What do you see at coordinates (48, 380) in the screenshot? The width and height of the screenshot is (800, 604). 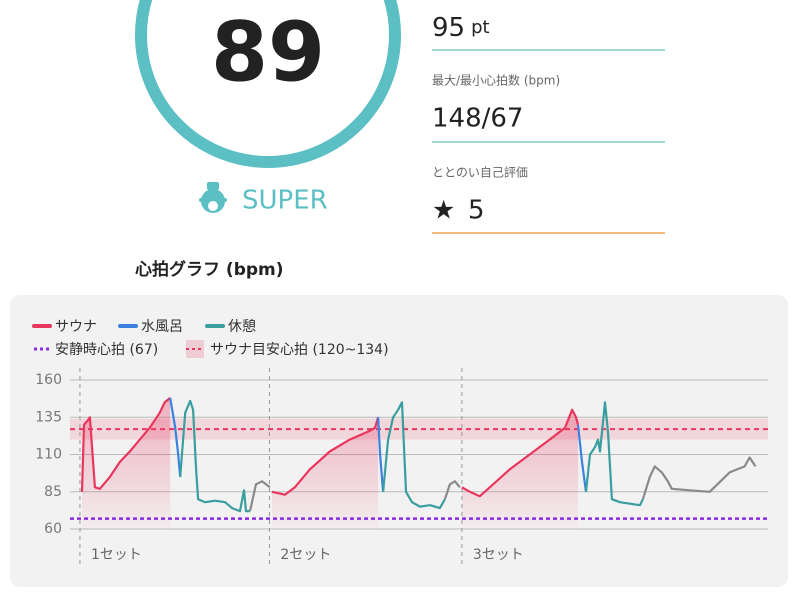 I see `y-tick-label: 160` at bounding box center [48, 380].